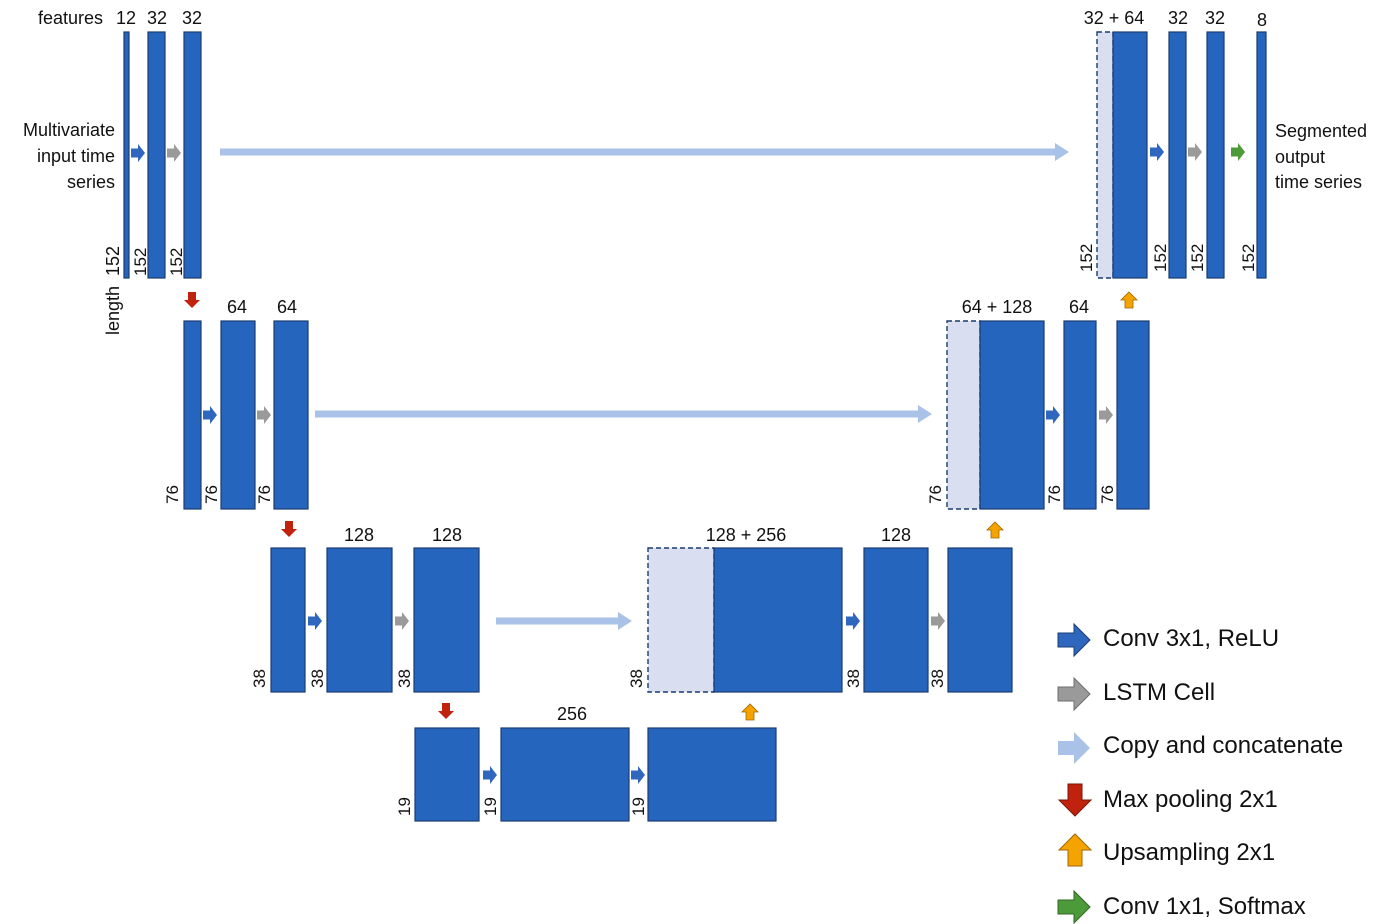 This screenshot has height=924, width=1389. I want to click on feature-map-output, so click(1261, 155).